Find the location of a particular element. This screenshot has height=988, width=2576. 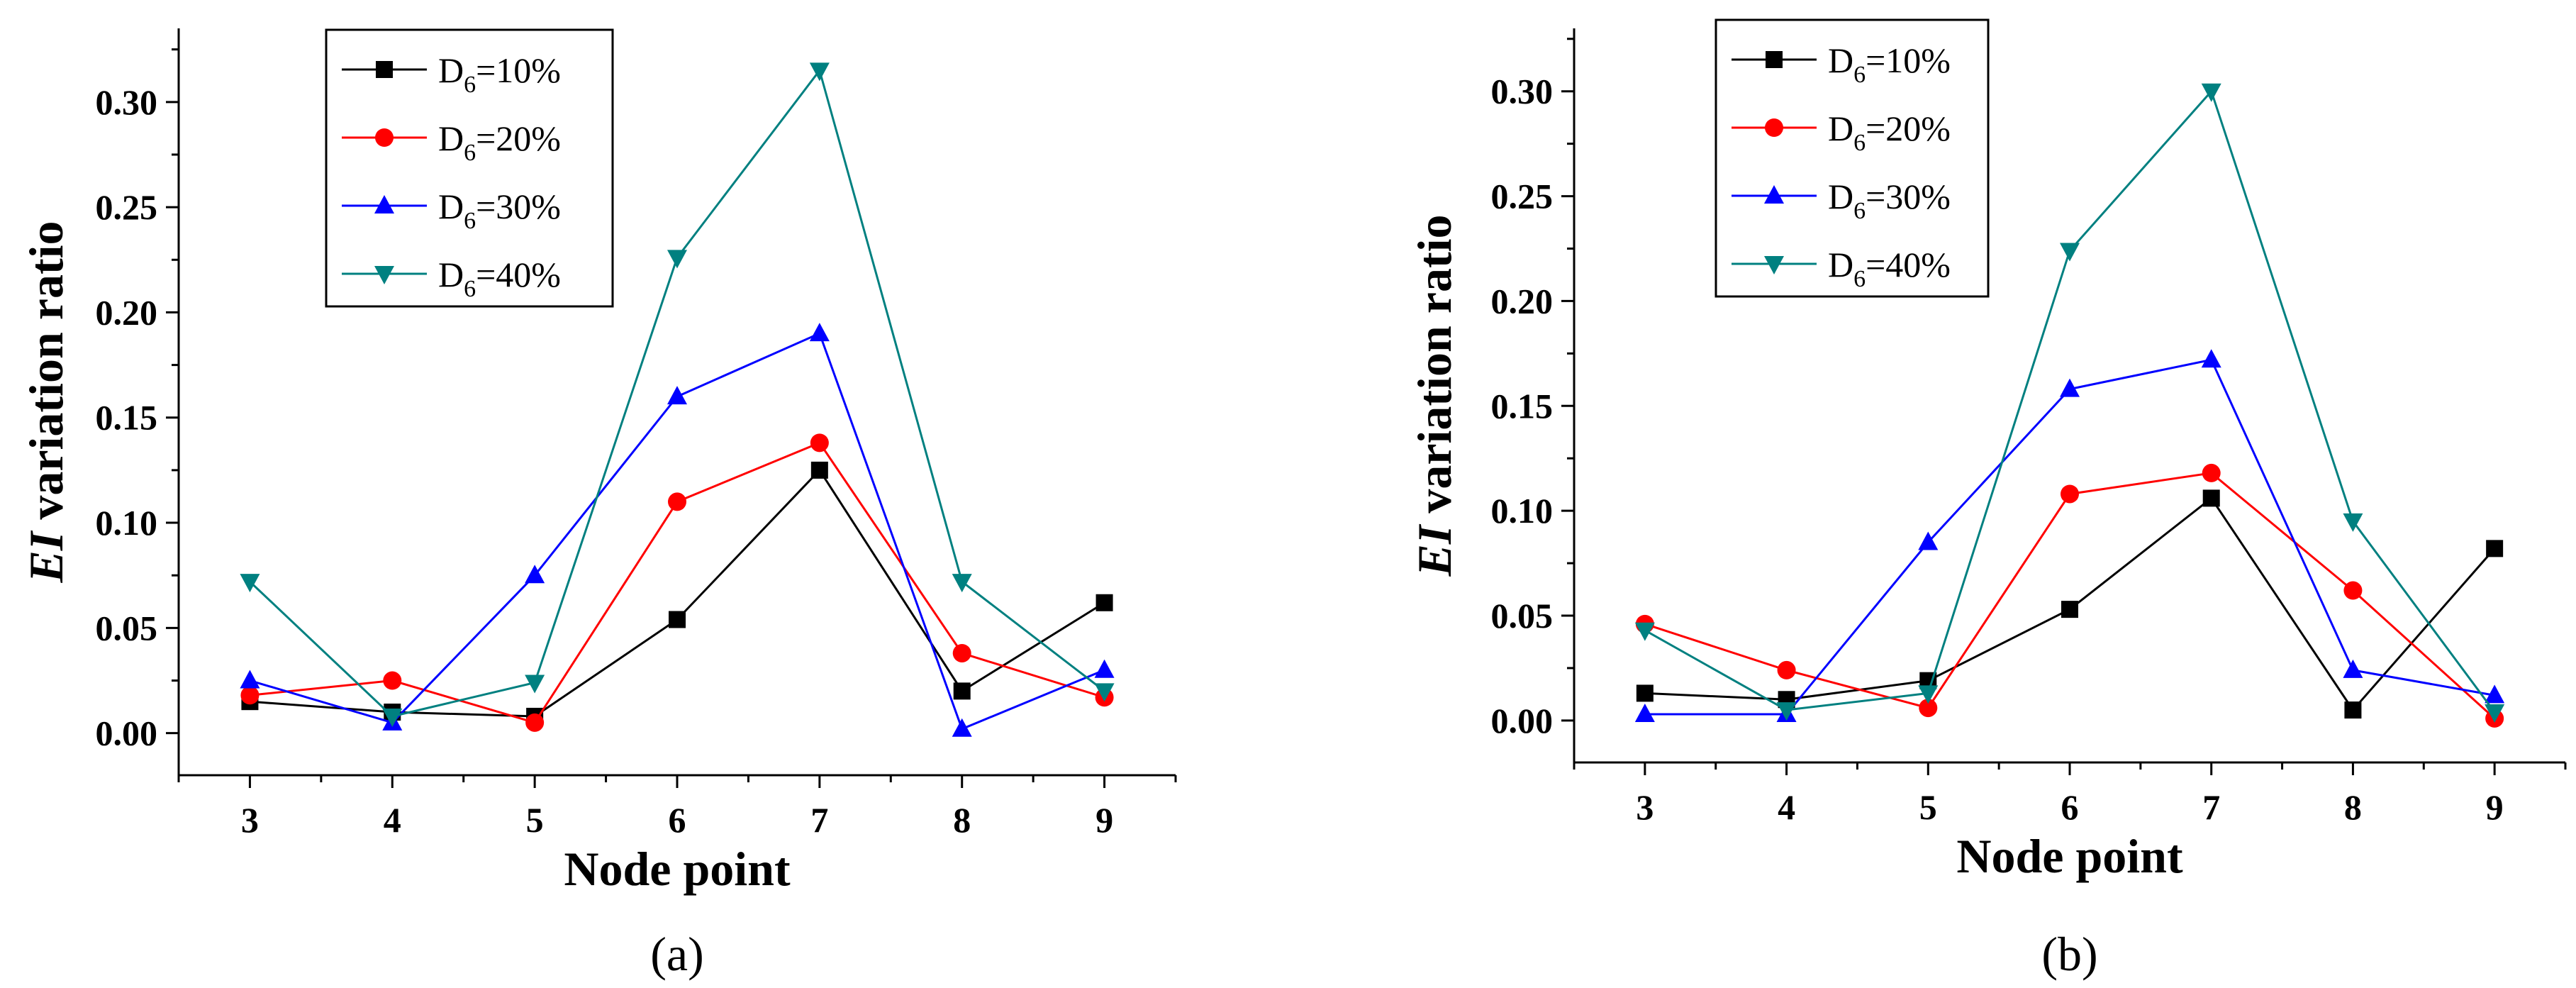

legend-item: D6=40% is located at coordinates (451, 278).